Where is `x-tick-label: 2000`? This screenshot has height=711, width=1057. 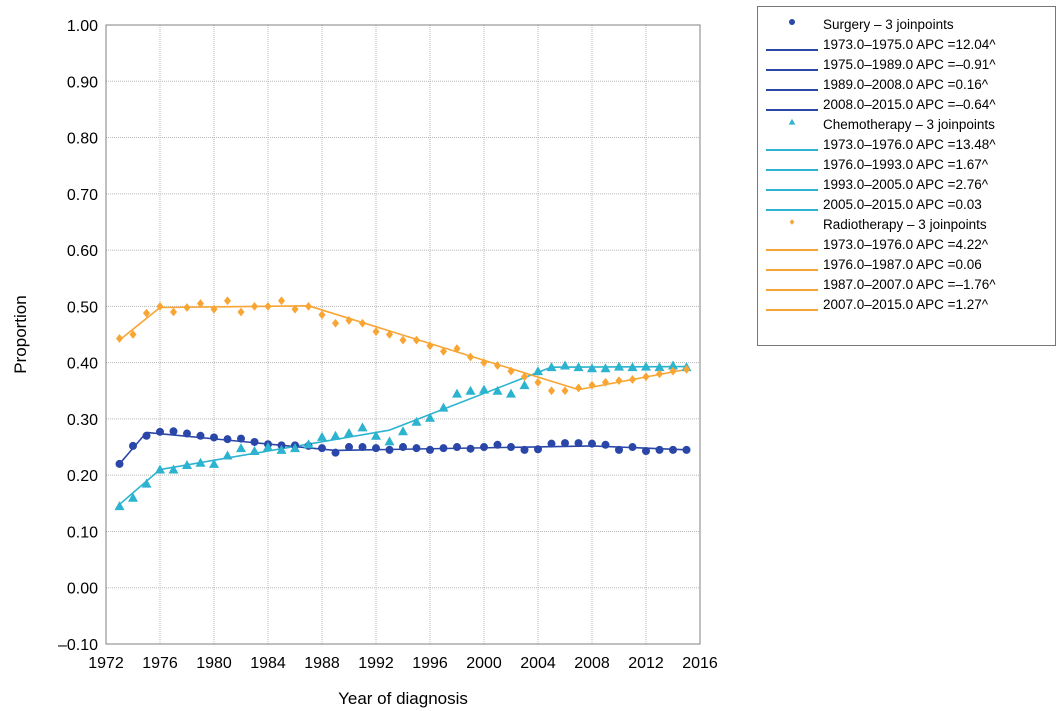 x-tick-label: 2000 is located at coordinates (484, 663).